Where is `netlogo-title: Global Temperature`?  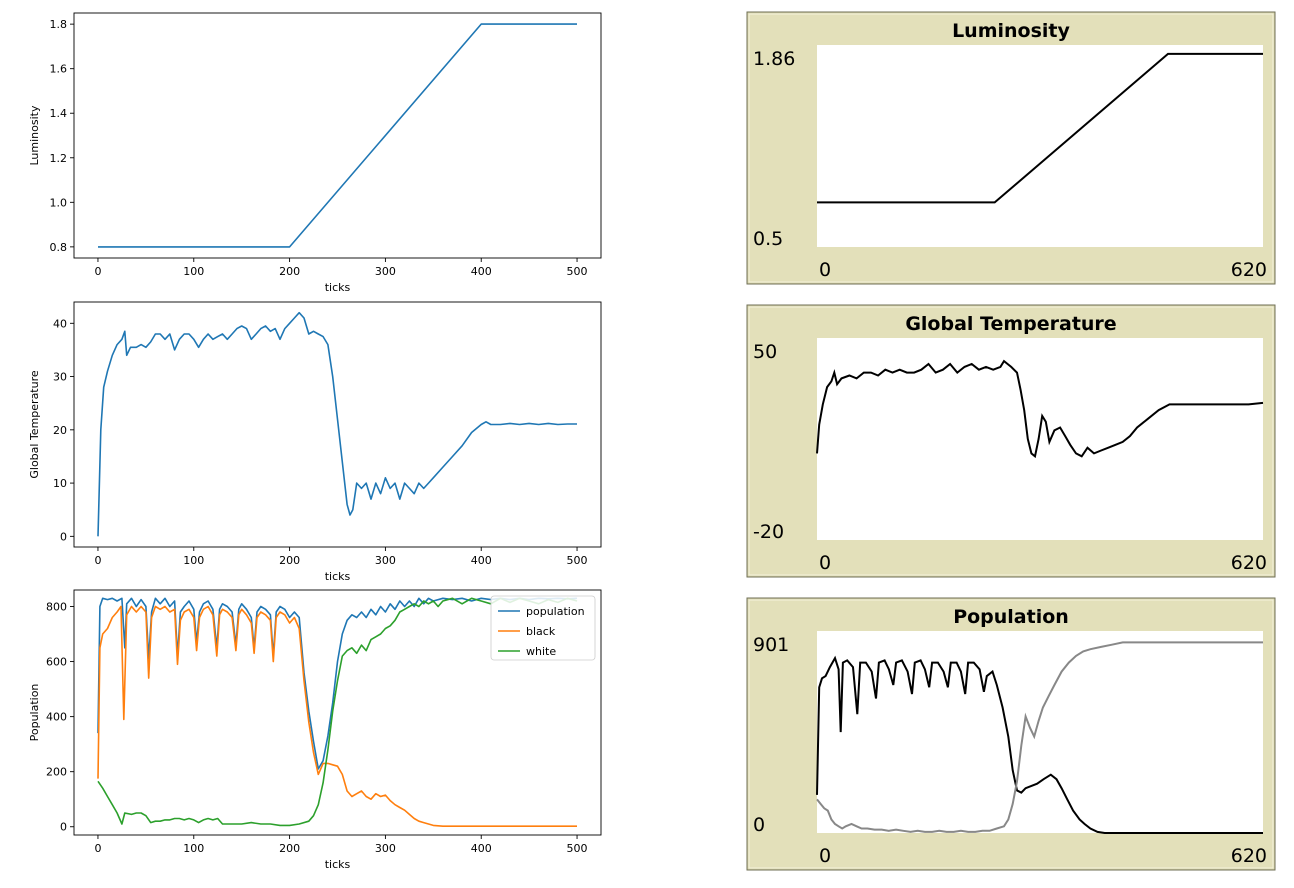 netlogo-title: Global Temperature is located at coordinates (1010, 324).